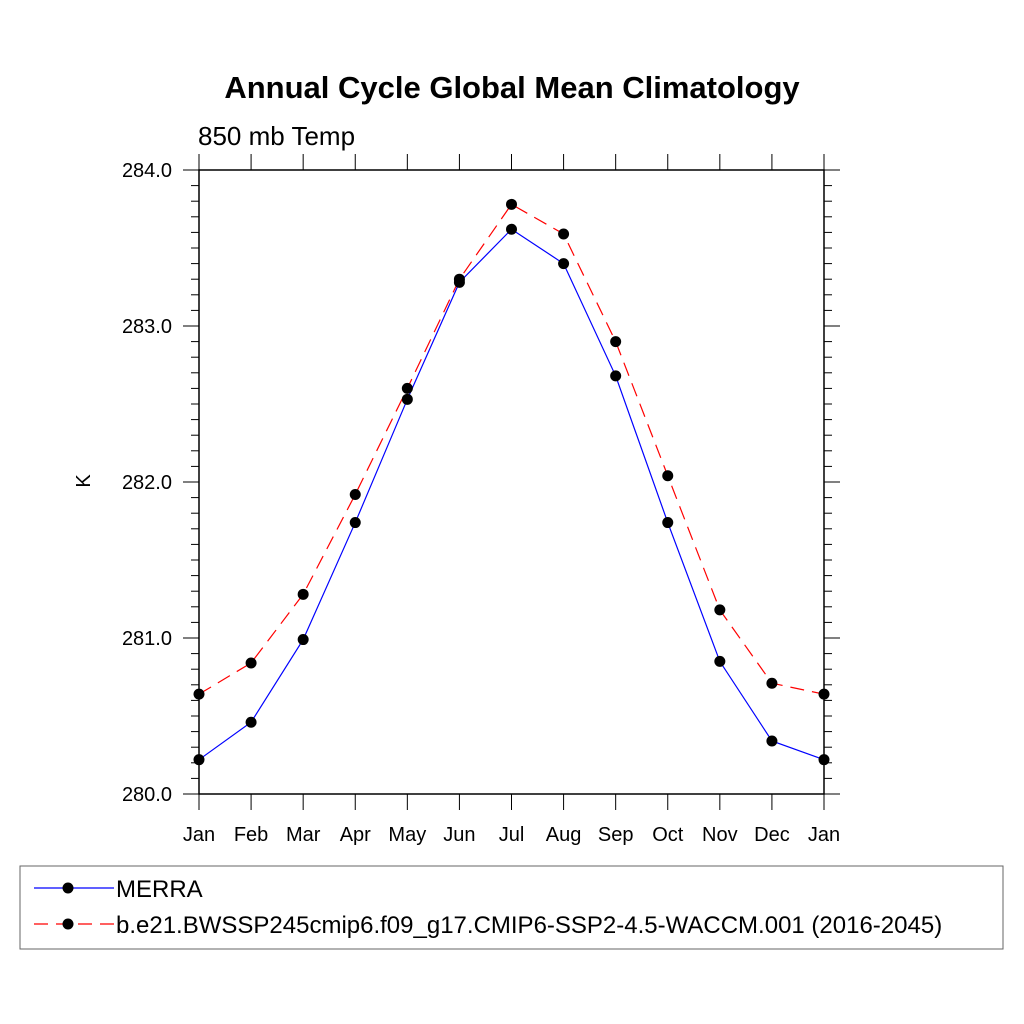  I want to click on x-tick-label: Apr, so click(355, 835).